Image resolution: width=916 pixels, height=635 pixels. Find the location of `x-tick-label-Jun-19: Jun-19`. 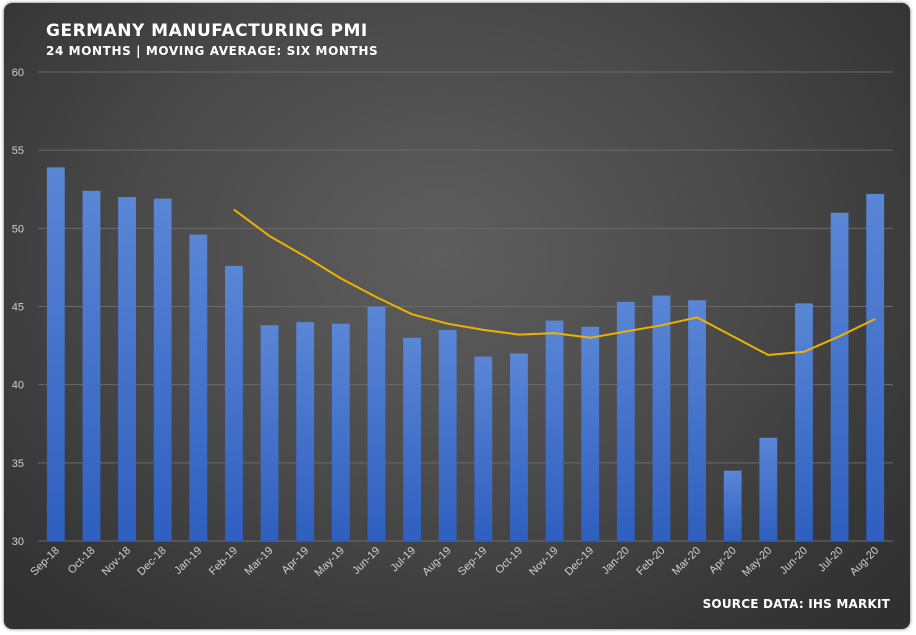

x-tick-label-Jun-19: Jun-19 is located at coordinates (366, 561).